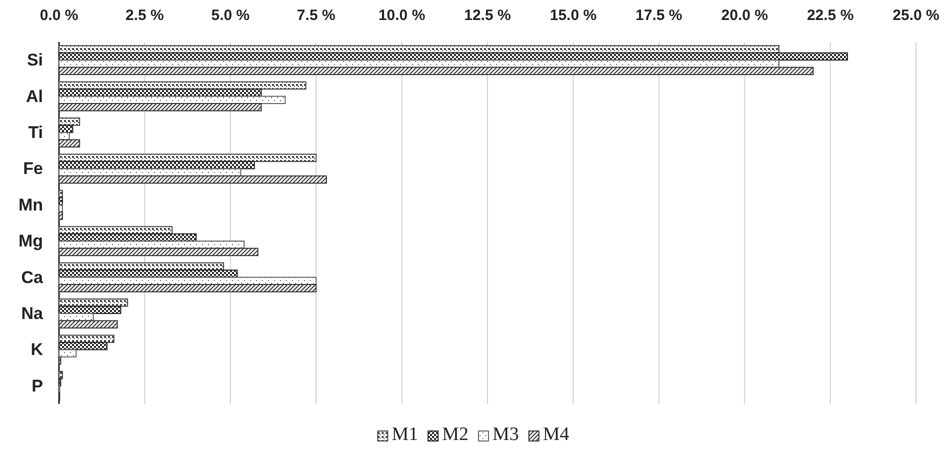 This screenshot has height=452, width=947. Describe the element at coordinates (30, 241) in the screenshot. I see `y-tick-label: Mg` at that location.